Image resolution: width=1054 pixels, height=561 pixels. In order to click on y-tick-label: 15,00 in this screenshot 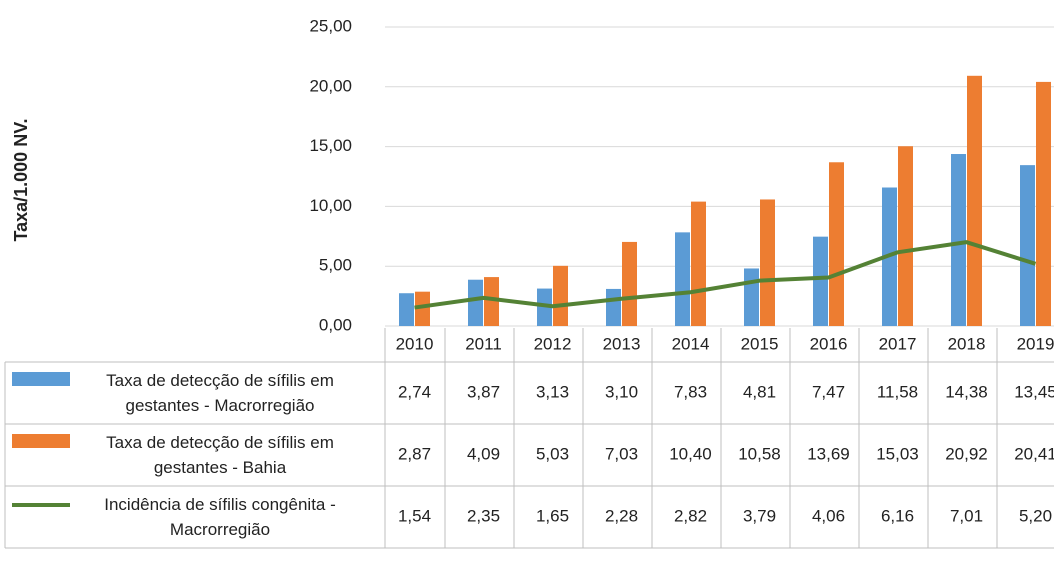, I will do `click(330, 145)`.